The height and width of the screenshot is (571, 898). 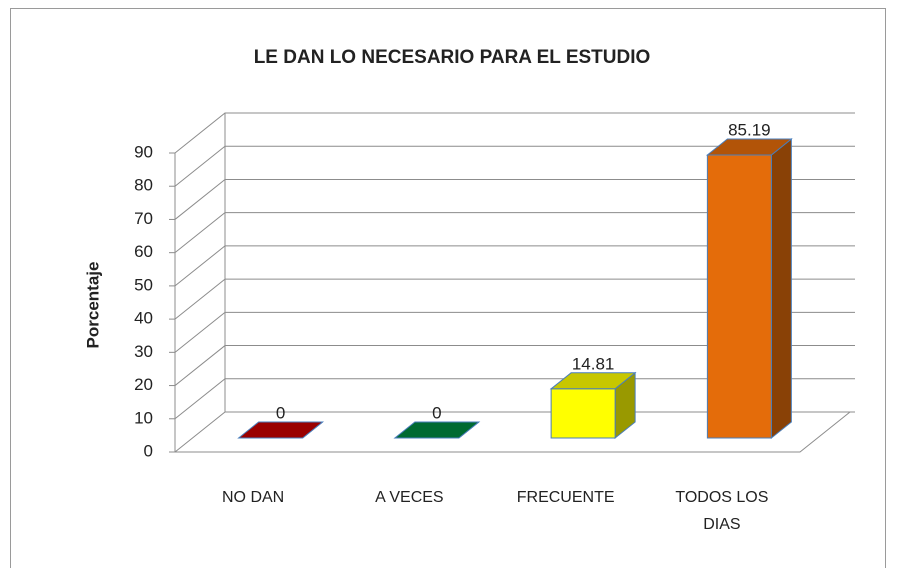 What do you see at coordinates (781, 288) in the screenshot?
I see `bar-side` at bounding box center [781, 288].